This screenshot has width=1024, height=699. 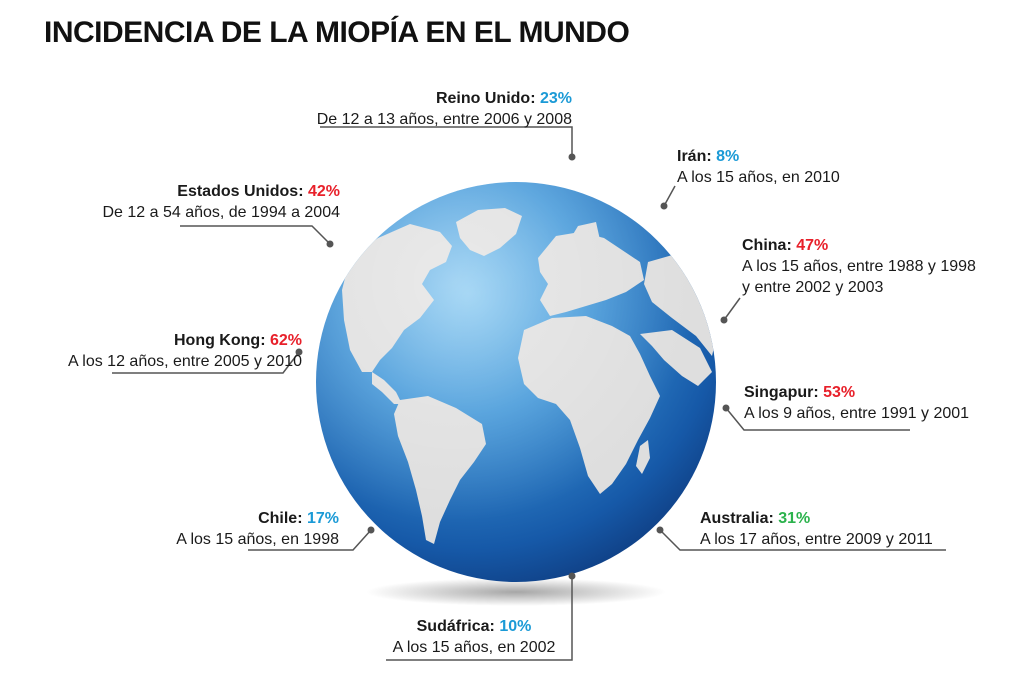 What do you see at coordinates (726, 408) in the screenshot?
I see `singapur-leader-dot` at bounding box center [726, 408].